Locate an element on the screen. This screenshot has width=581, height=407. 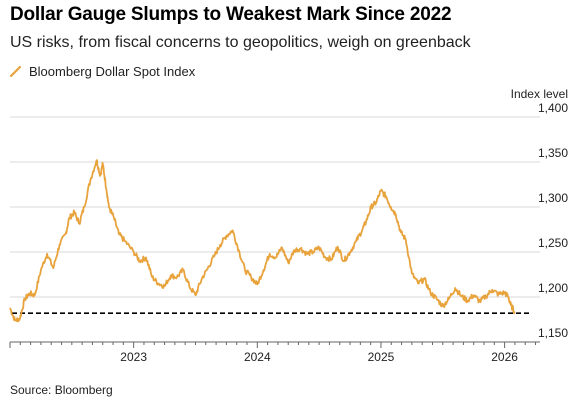
y-tick-label: 1,150 is located at coordinates (553, 333).